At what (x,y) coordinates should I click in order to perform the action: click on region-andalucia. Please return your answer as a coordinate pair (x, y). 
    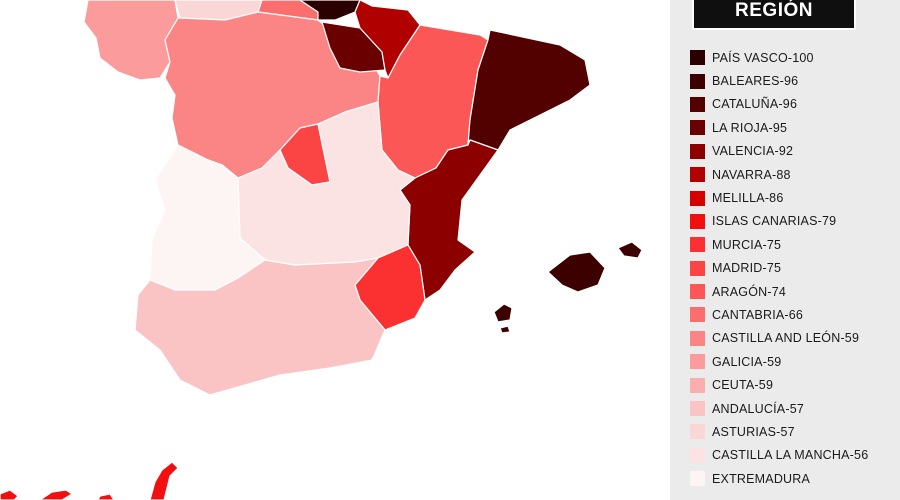
    Looking at the image, I should click on (260, 326).